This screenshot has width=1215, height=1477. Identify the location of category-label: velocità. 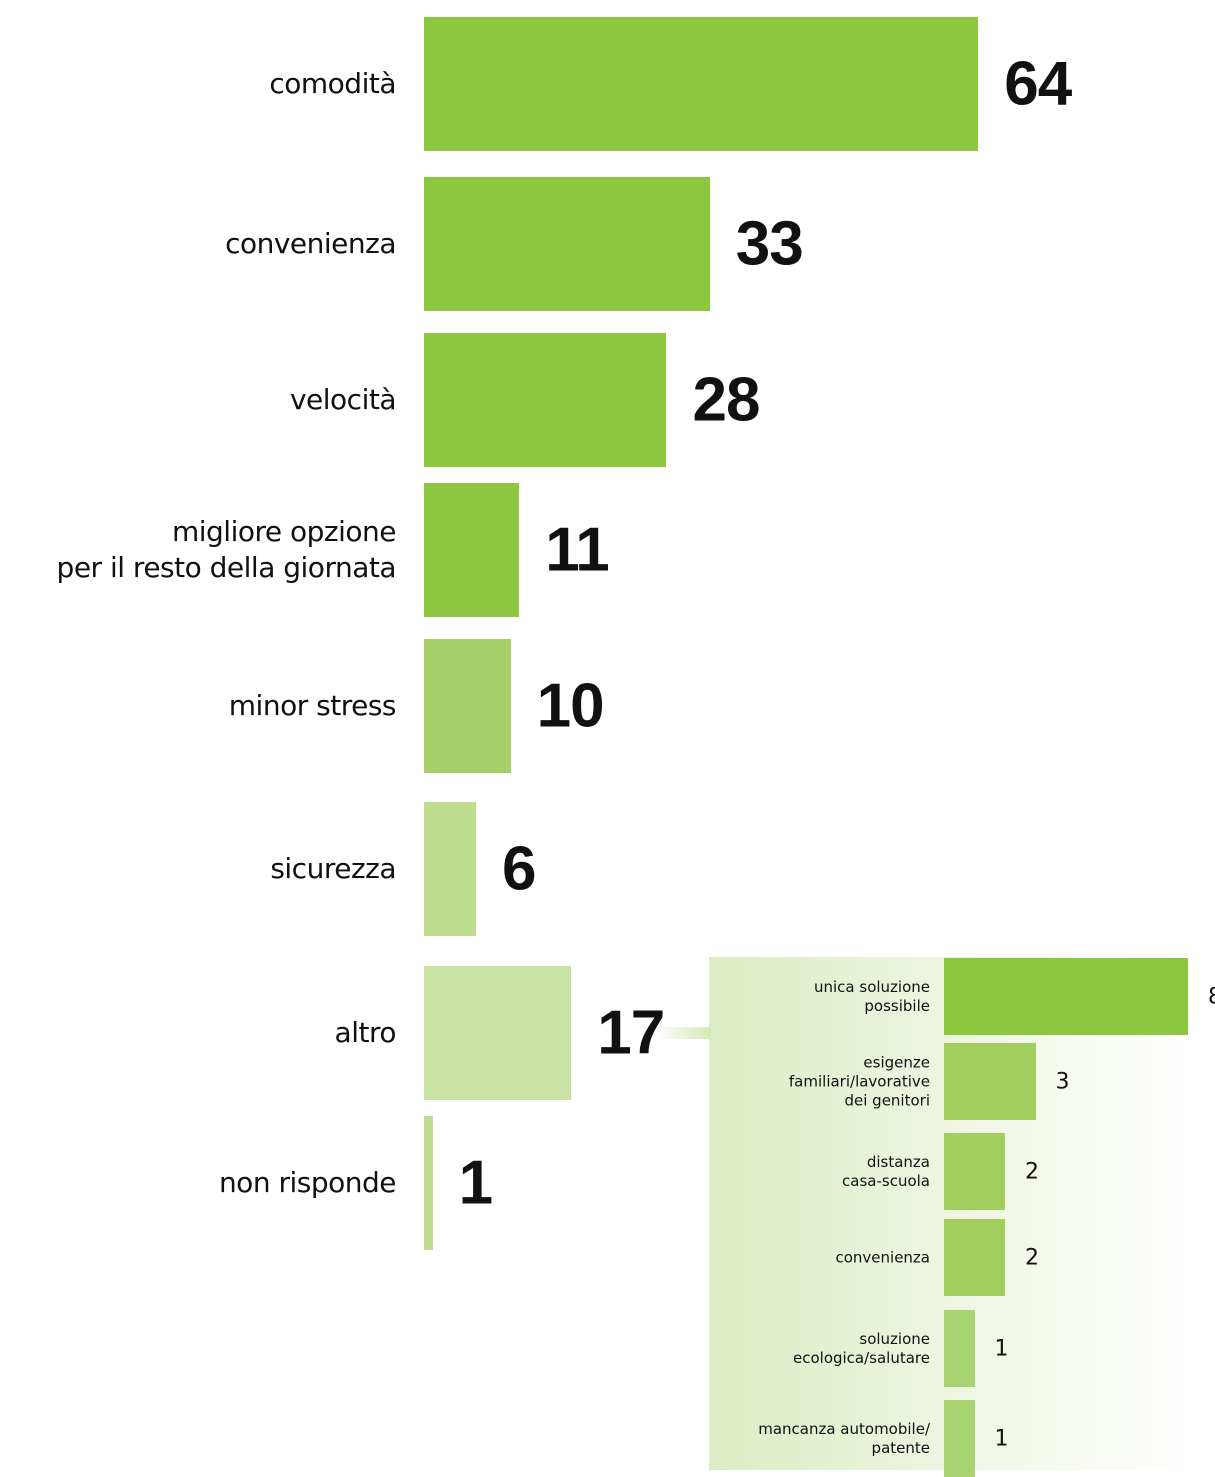
(343, 399).